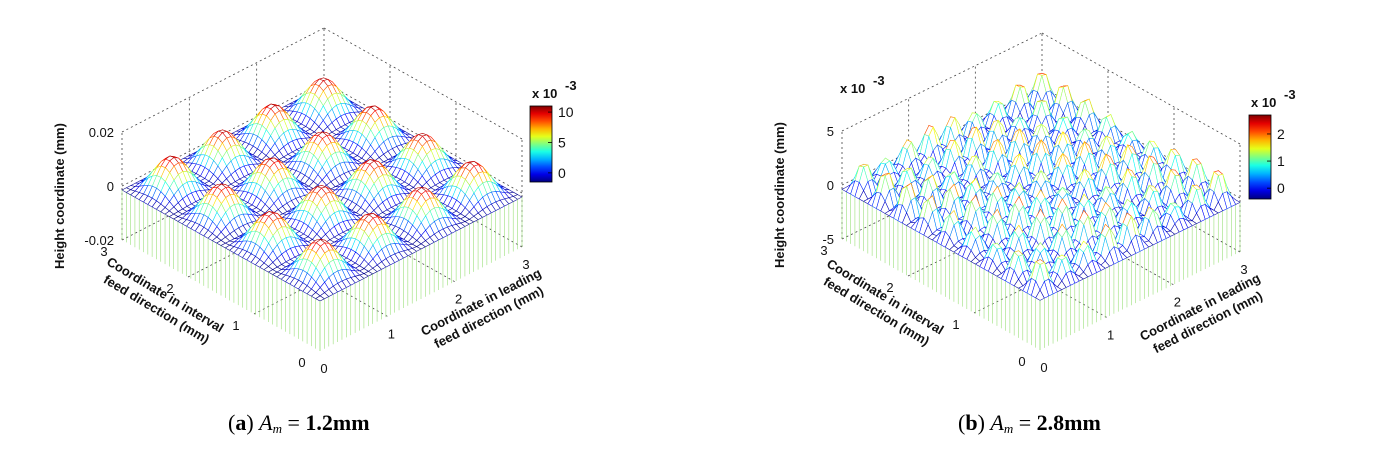 The width and height of the screenshot is (1377, 475). Describe the element at coordinates (1029, 423) in the screenshot. I see `caption-b: (b) Am = 2.8mm` at that location.